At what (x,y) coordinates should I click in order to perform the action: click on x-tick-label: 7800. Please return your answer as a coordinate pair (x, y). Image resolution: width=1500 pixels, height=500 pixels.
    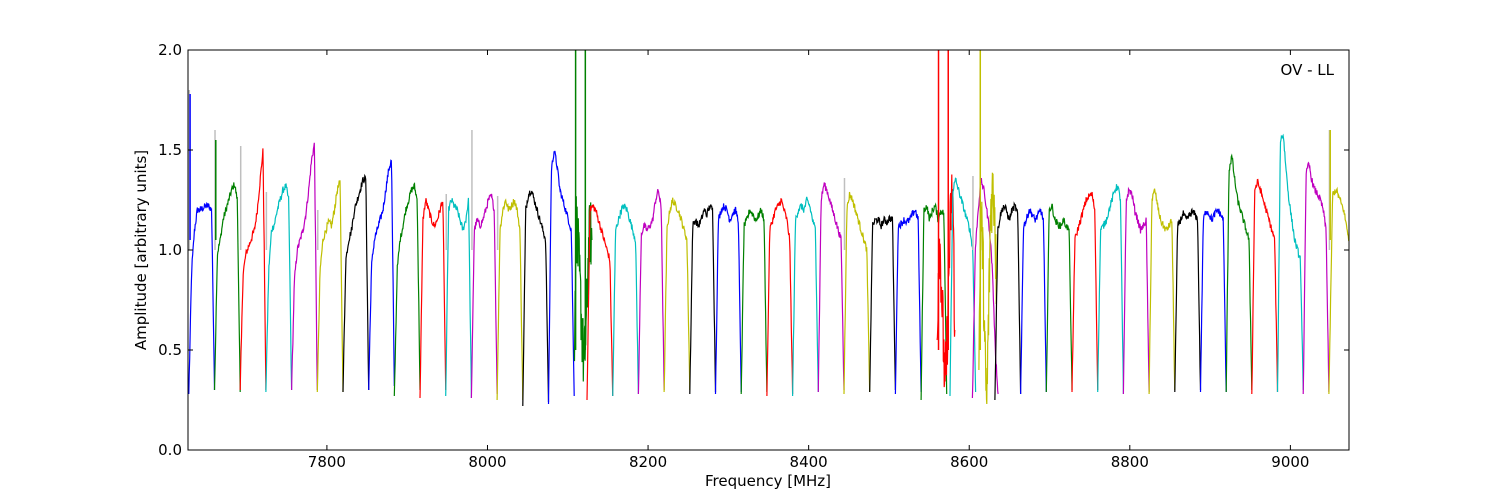
    Looking at the image, I should click on (327, 462).